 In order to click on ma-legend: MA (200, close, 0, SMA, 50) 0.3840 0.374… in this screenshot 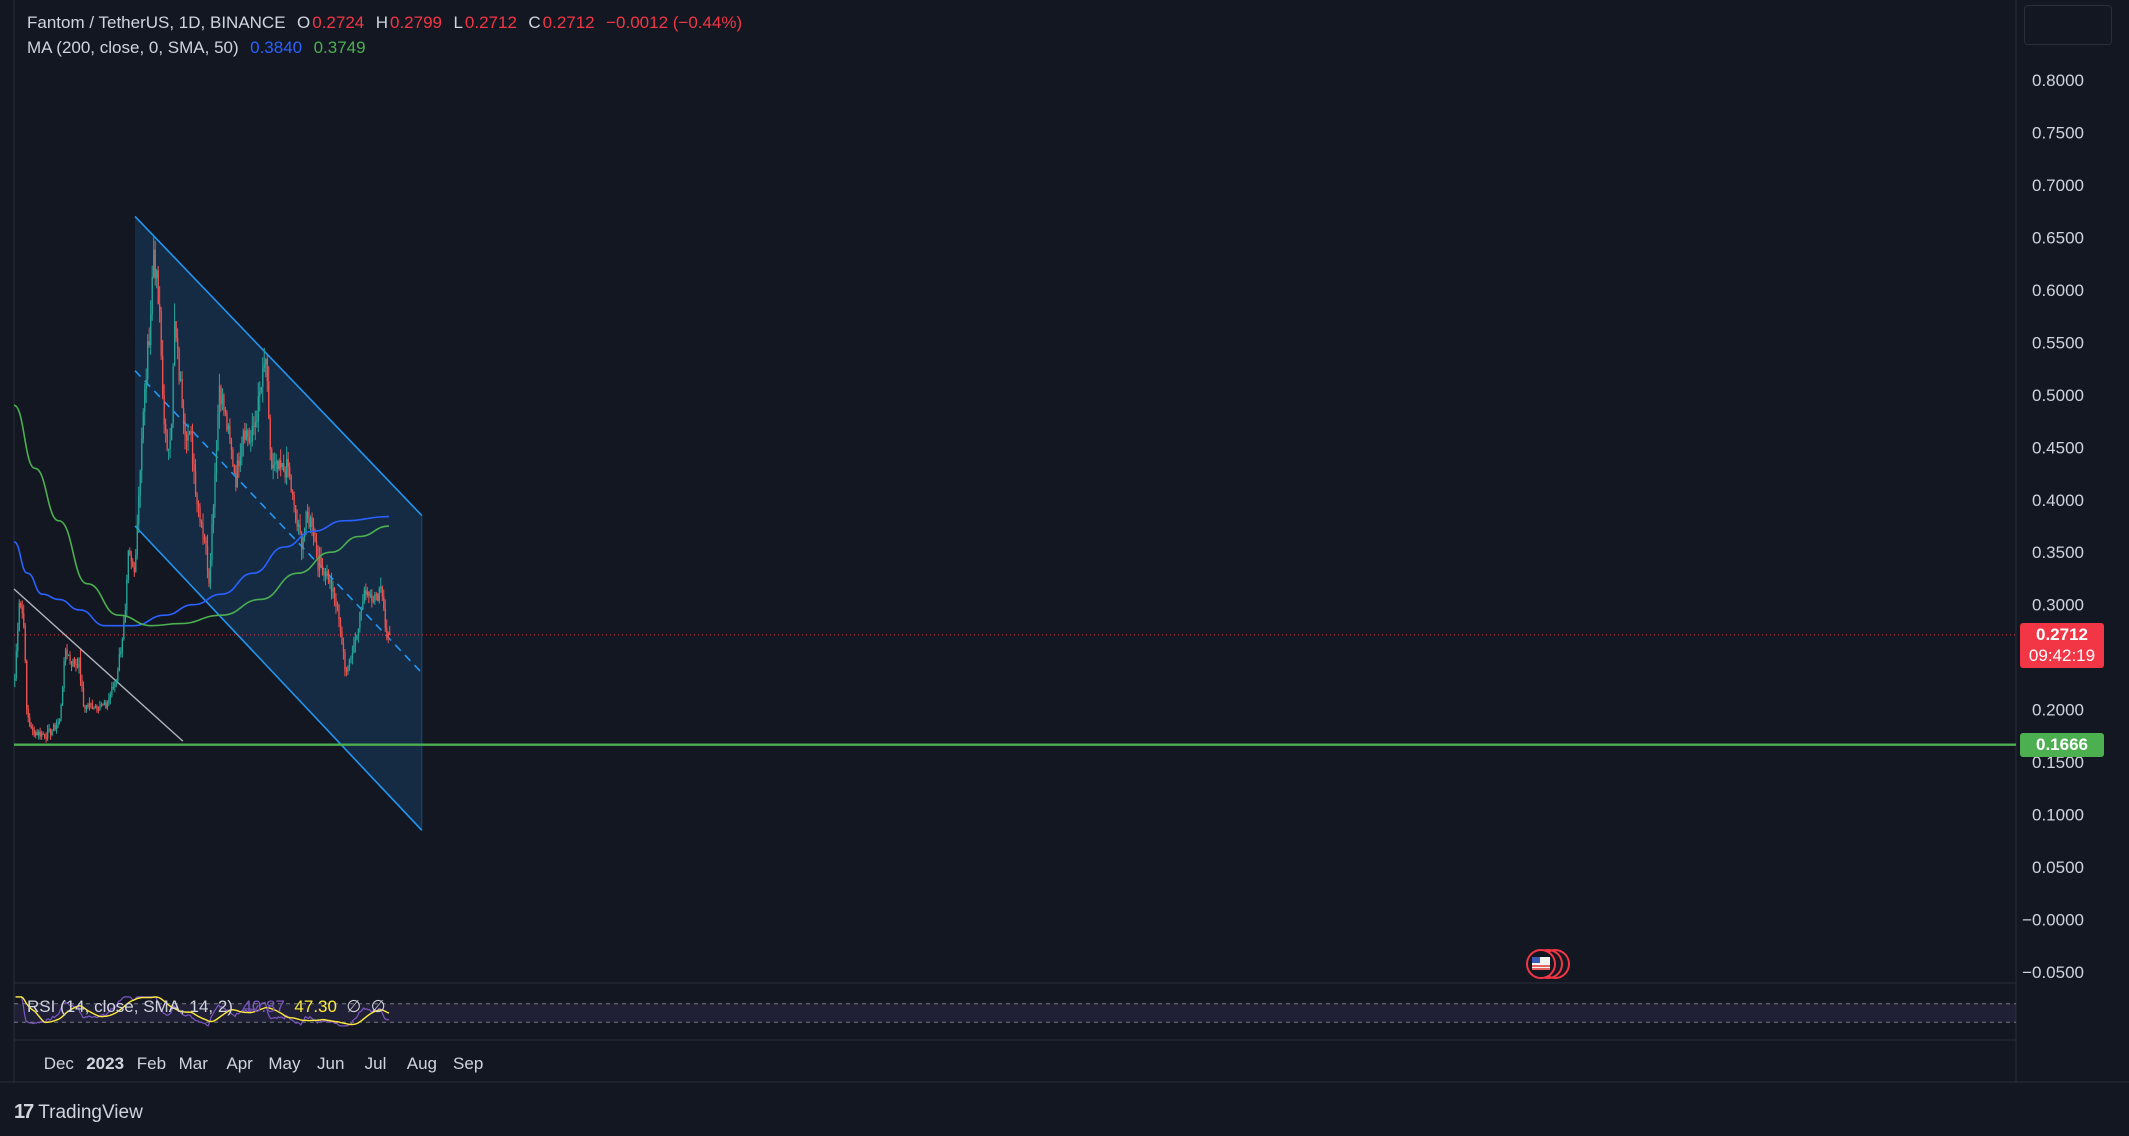, I will do `click(197, 48)`.